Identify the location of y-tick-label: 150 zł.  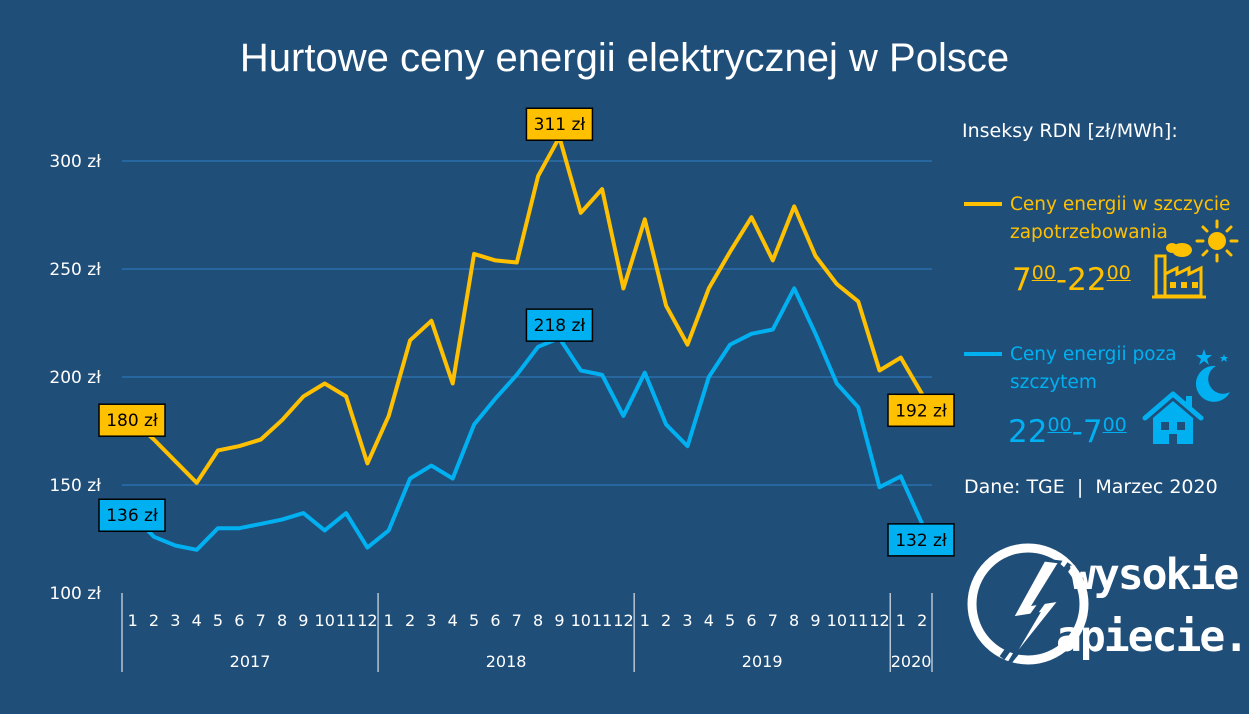
(75, 486).